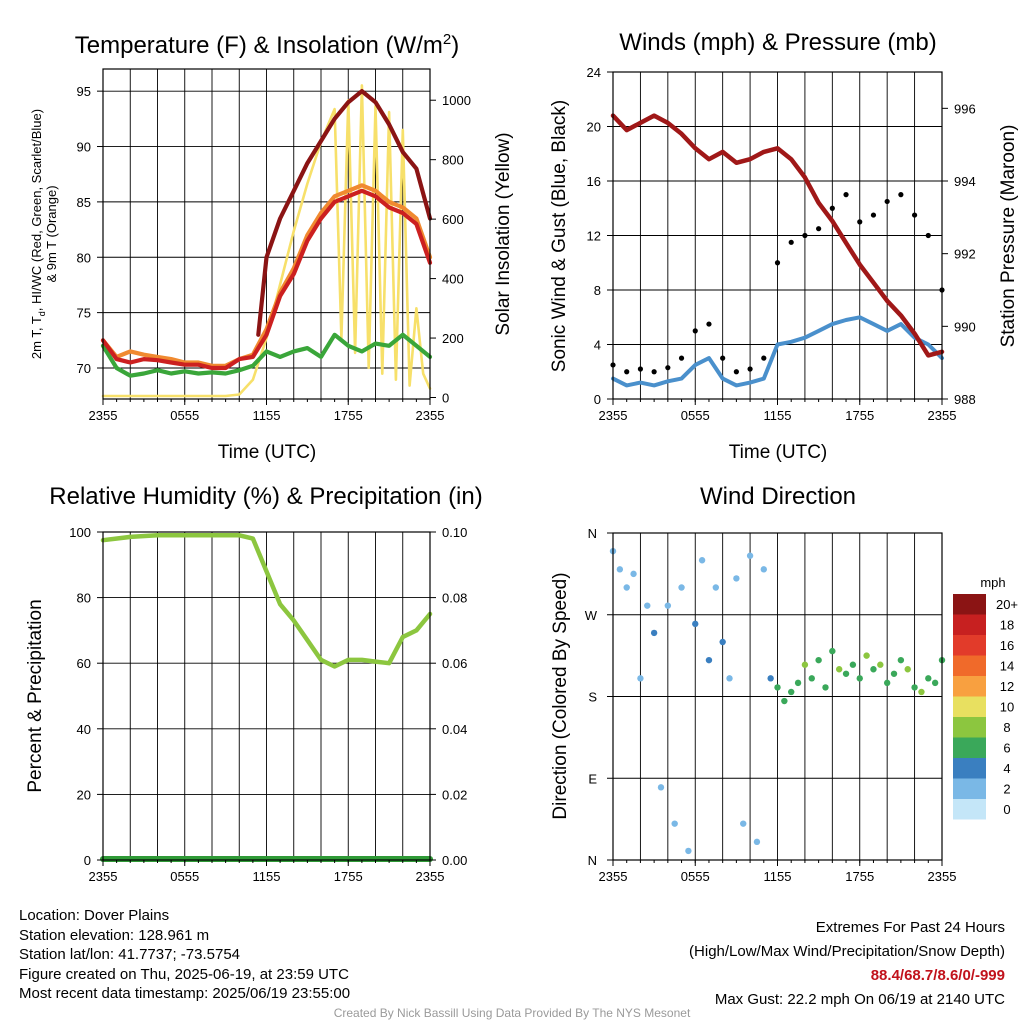 The height and width of the screenshot is (1024, 1024). I want to click on y-right-tick-label: 0.02, so click(454, 794).